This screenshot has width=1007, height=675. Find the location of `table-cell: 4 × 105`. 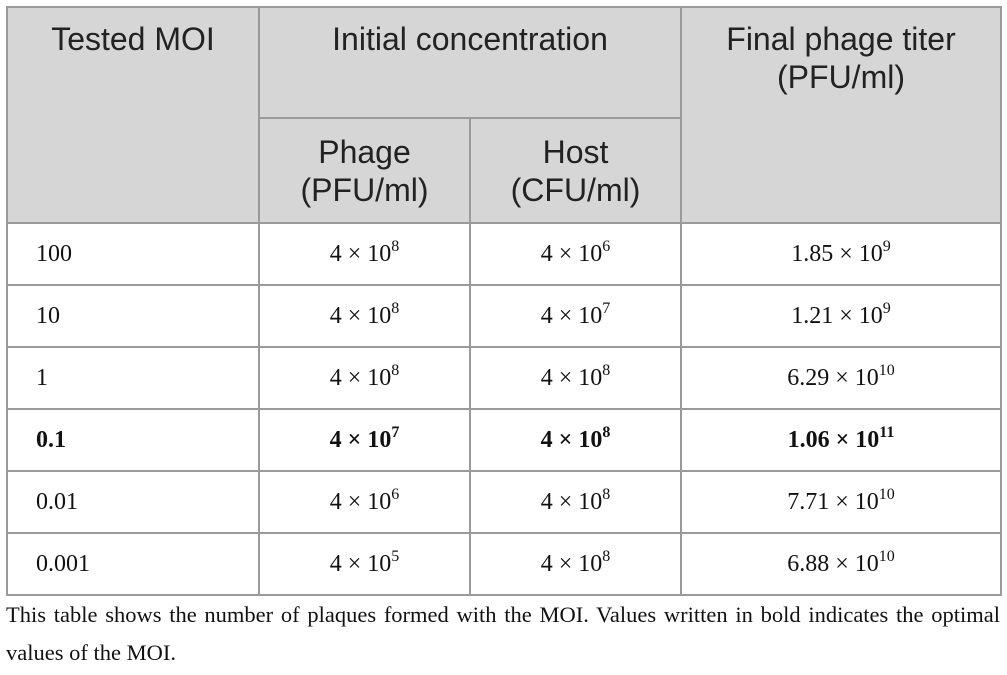

table-cell: 4 × 105 is located at coordinates (364, 564).